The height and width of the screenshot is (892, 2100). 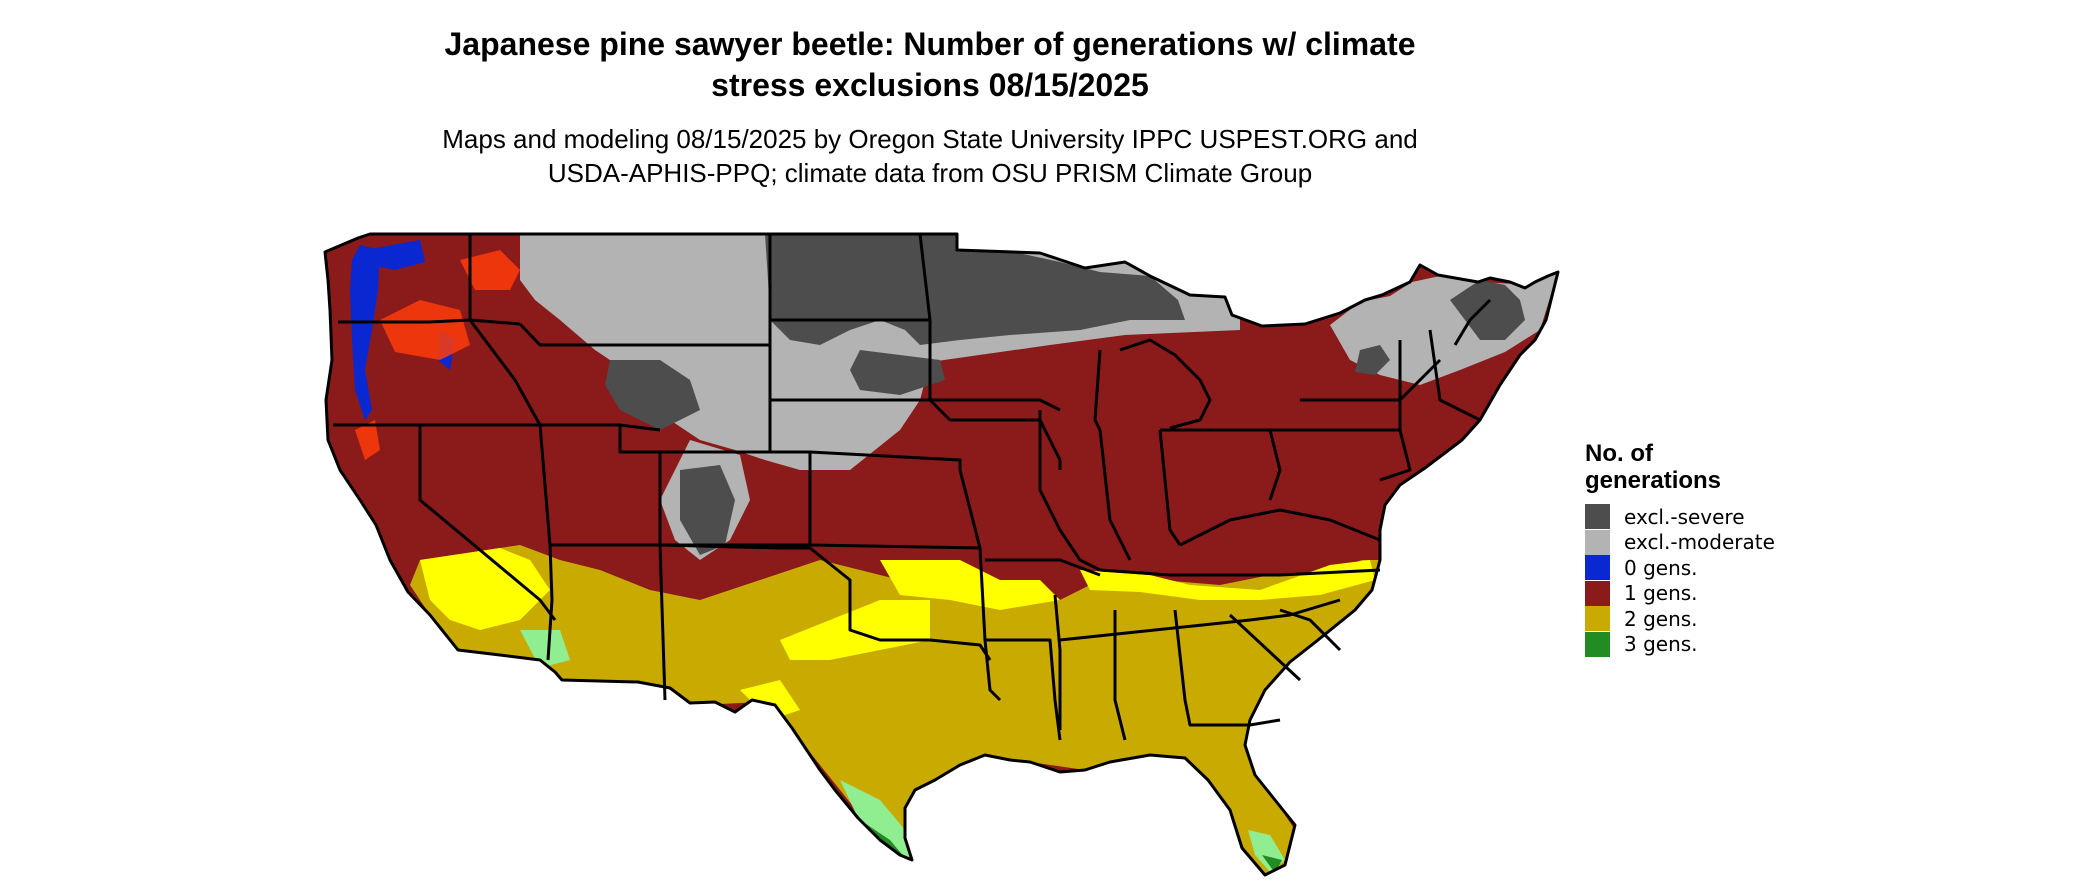 I want to click on border-oh-pa, so click(x=1221, y=464).